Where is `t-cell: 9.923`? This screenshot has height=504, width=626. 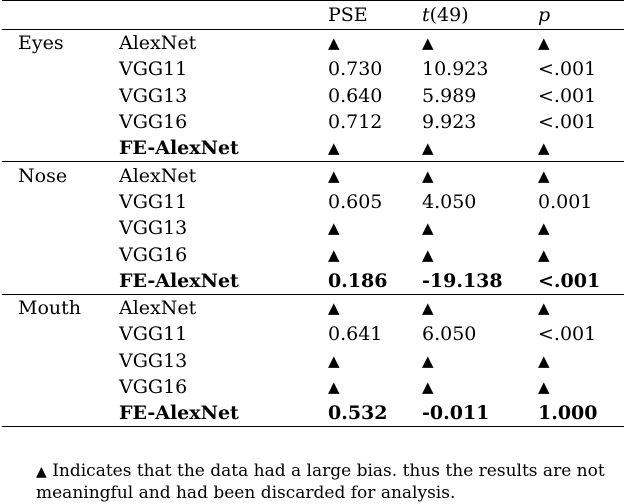
t-cell: 9.923 is located at coordinates (449, 122).